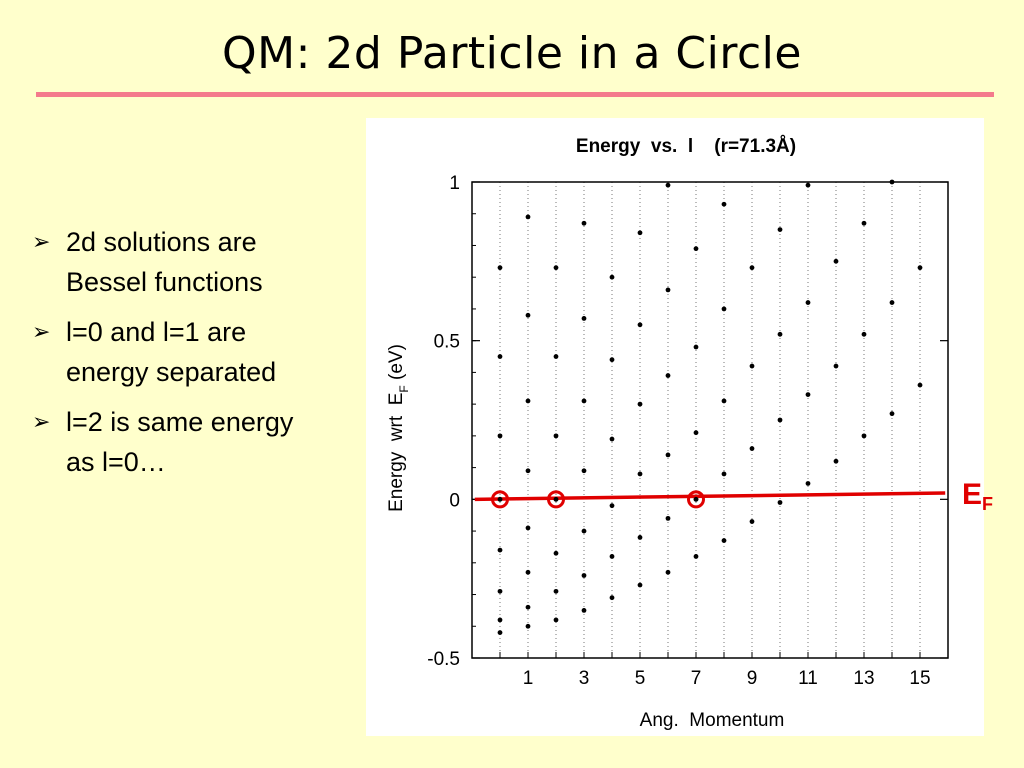 The image size is (1024, 768). Describe the element at coordinates (161, 242) in the screenshot. I see `bullet-line: 2d solutions are` at that location.